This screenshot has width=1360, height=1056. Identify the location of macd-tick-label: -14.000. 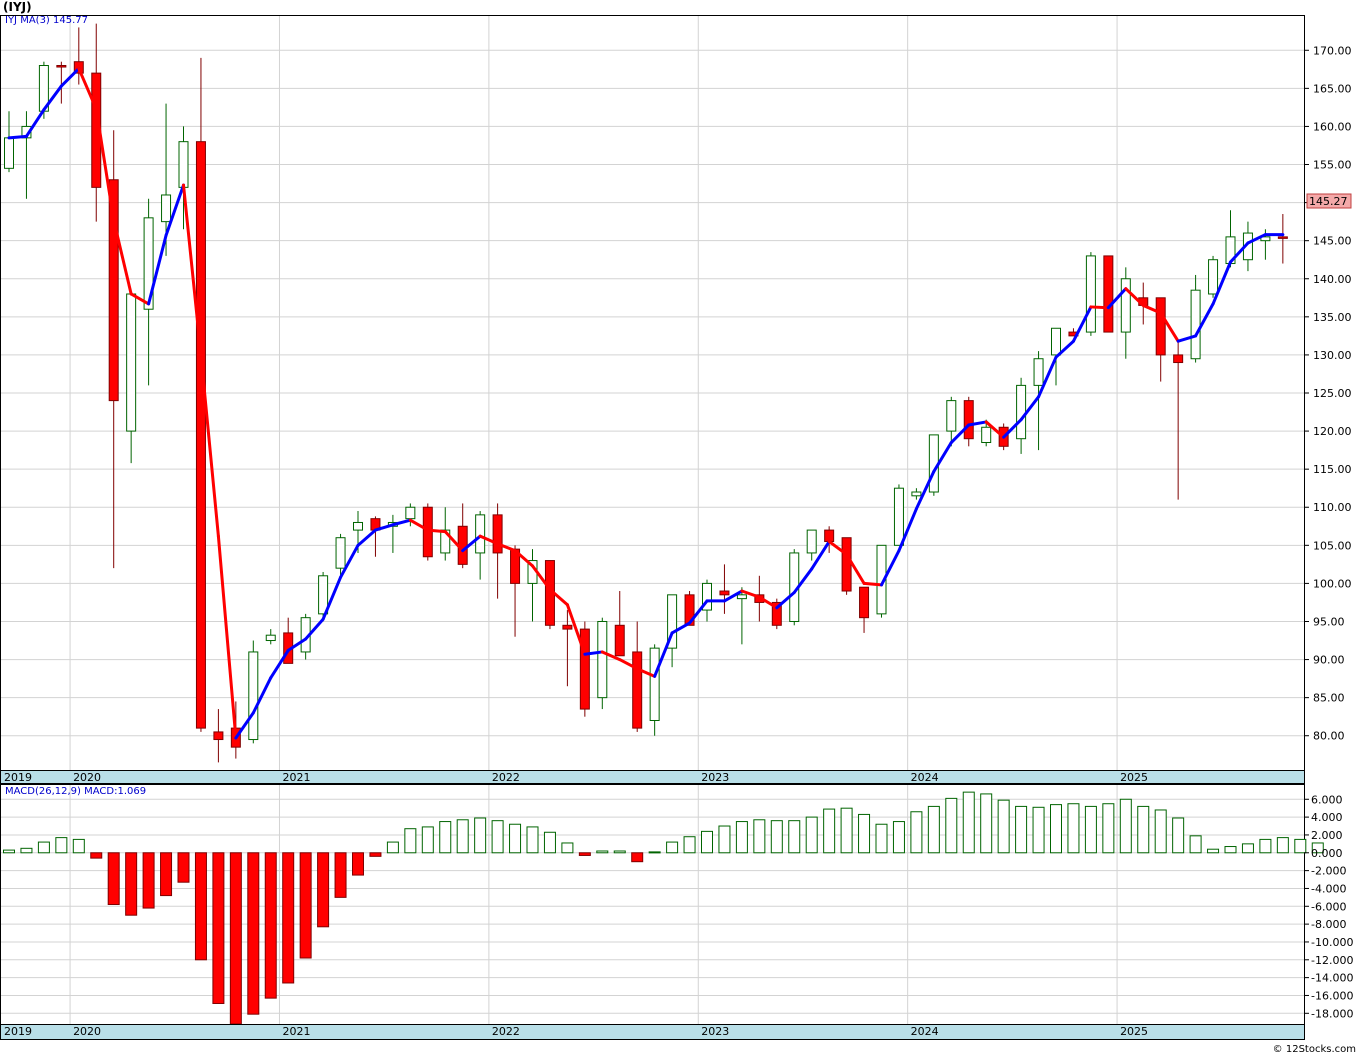
(1332, 978).